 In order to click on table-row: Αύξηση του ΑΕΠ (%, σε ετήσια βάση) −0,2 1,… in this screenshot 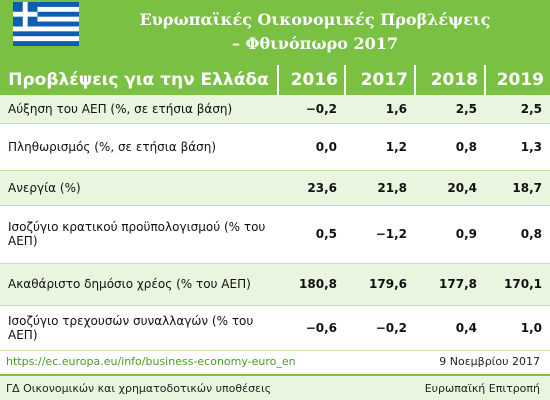, I will do `click(275, 109)`.